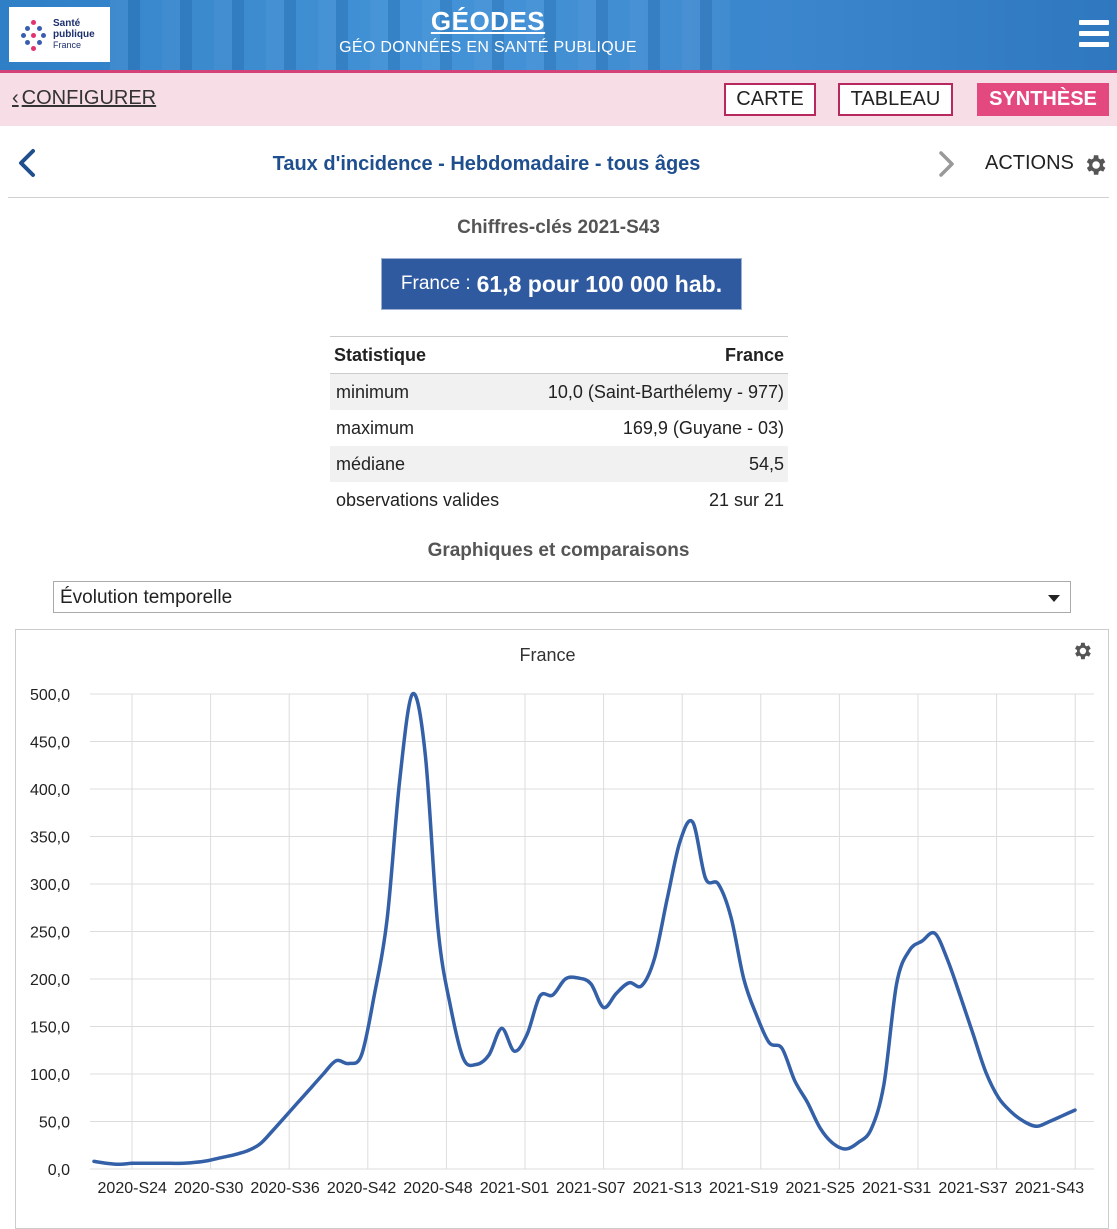 This screenshot has width=1117, height=1229. I want to click on logo-text-line3: France, so click(67, 45).